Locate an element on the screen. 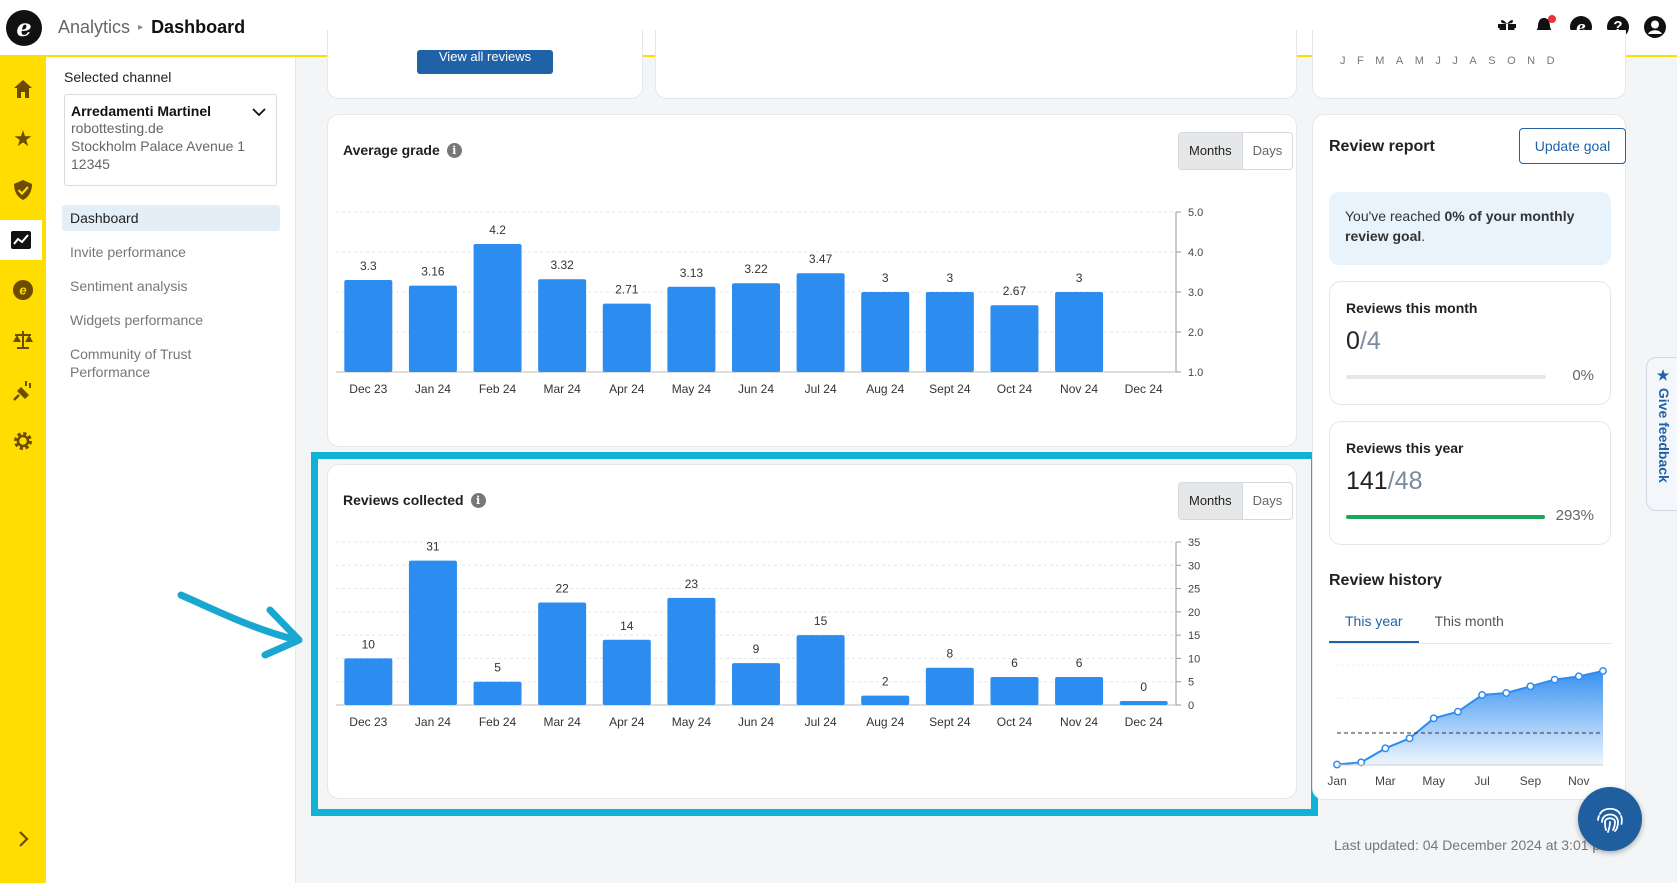  x-tick-label: Mar is located at coordinates (1385, 781).